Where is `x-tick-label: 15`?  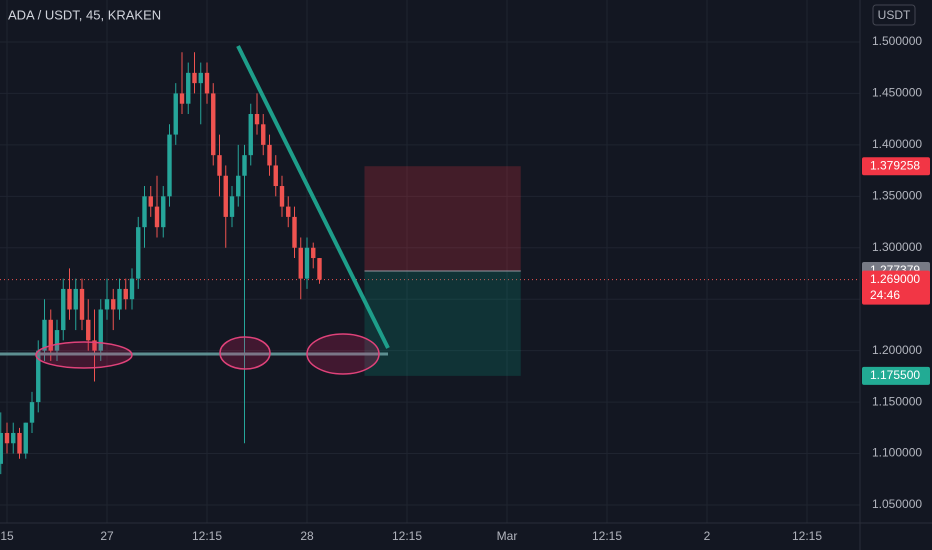
x-tick-label: 15 is located at coordinates (7, 536).